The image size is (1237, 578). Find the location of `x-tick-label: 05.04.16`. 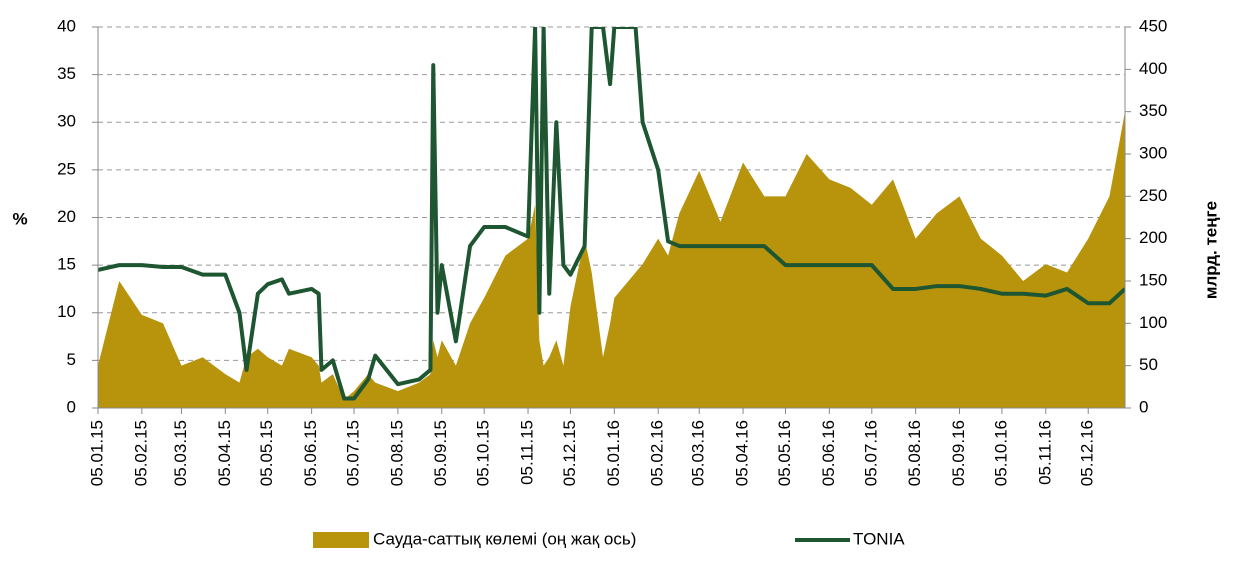

x-tick-label: 05.04.16 is located at coordinates (742, 453).